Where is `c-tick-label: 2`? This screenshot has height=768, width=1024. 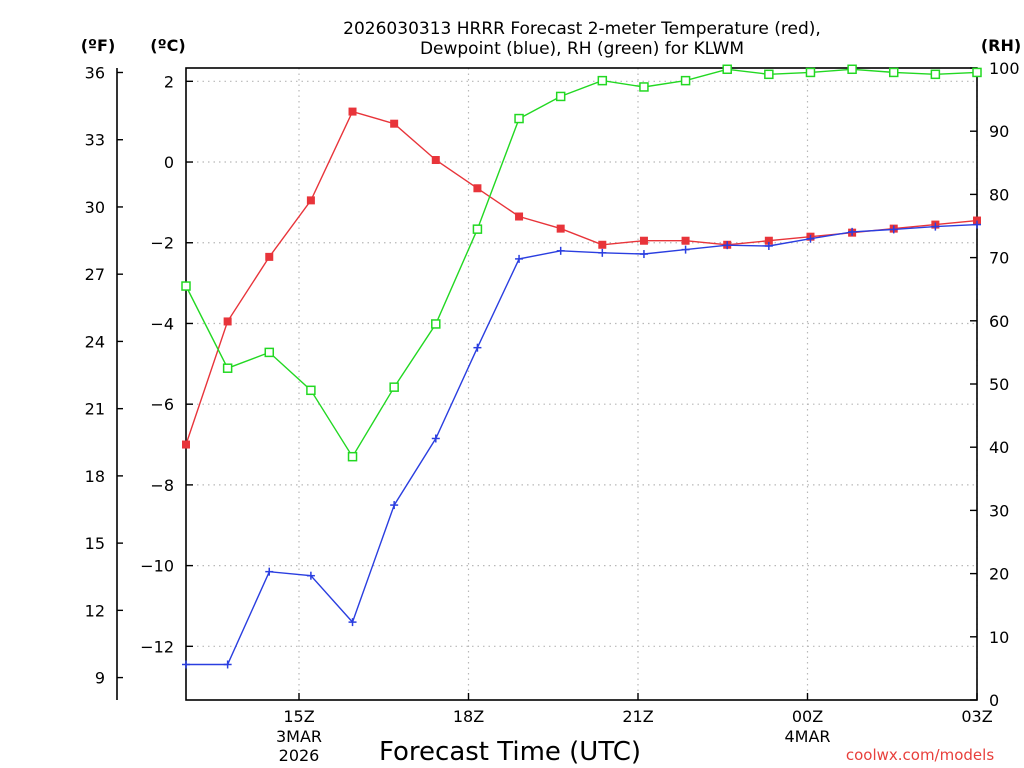
c-tick-label: 2 is located at coordinates (169, 81).